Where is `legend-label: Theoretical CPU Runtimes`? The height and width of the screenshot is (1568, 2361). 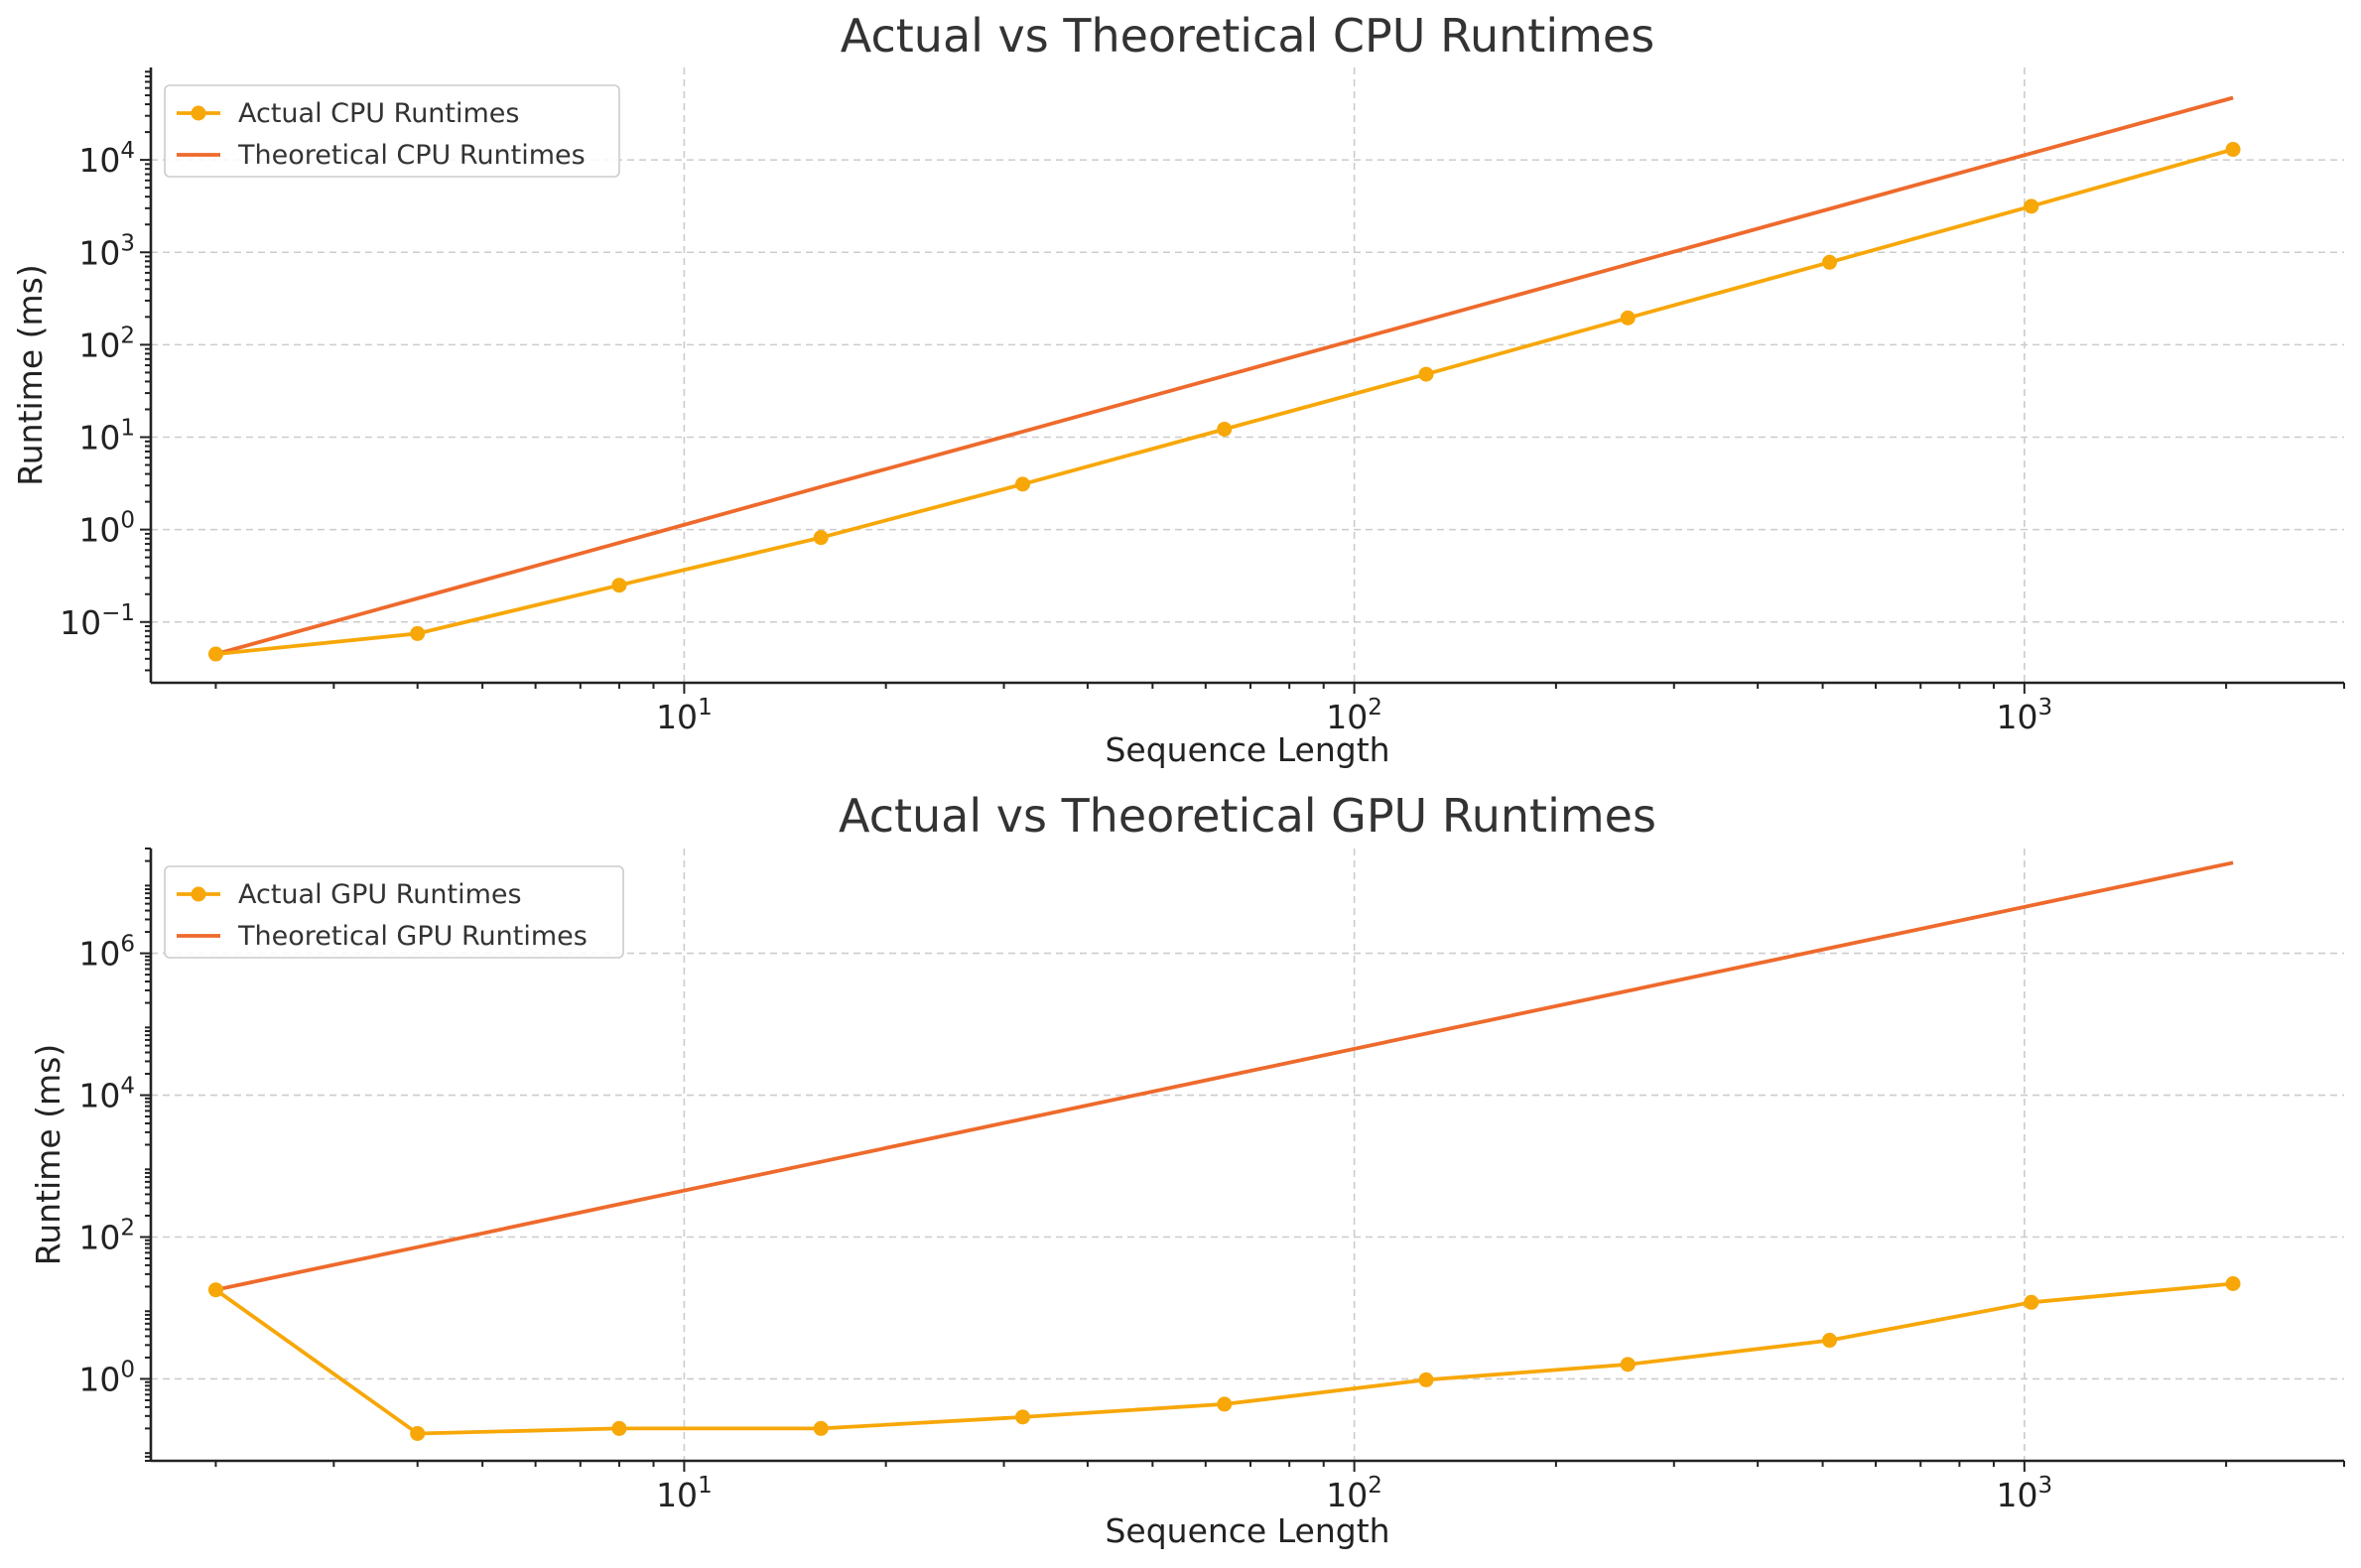
legend-label: Theoretical CPU Runtimes is located at coordinates (412, 155).